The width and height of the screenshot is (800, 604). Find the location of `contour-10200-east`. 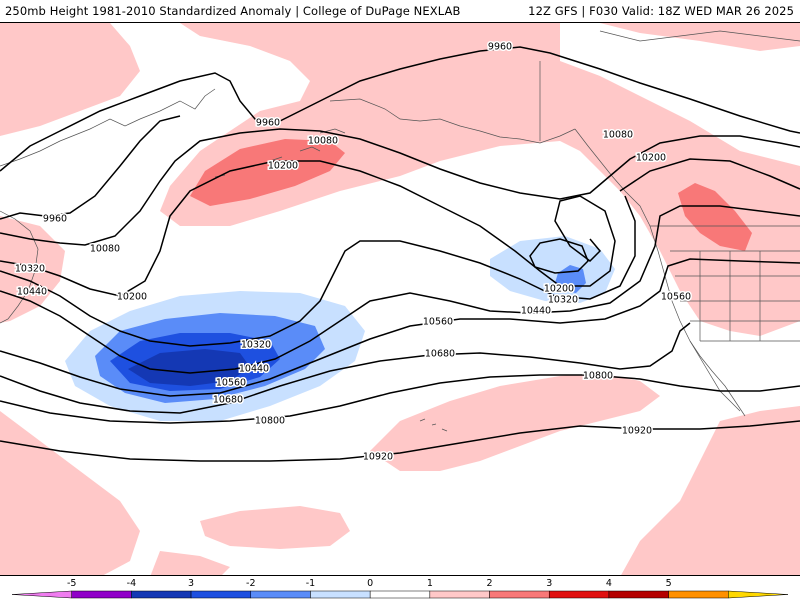

contour-10200-east is located at coordinates (709, 175).